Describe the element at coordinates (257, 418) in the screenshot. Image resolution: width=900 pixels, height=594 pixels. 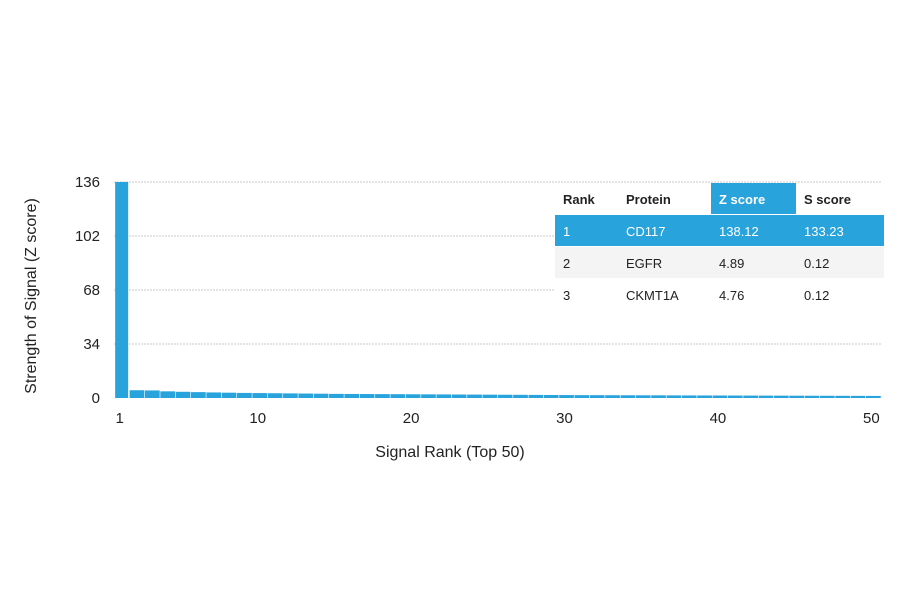
I see `x-tick-label: 10` at that location.